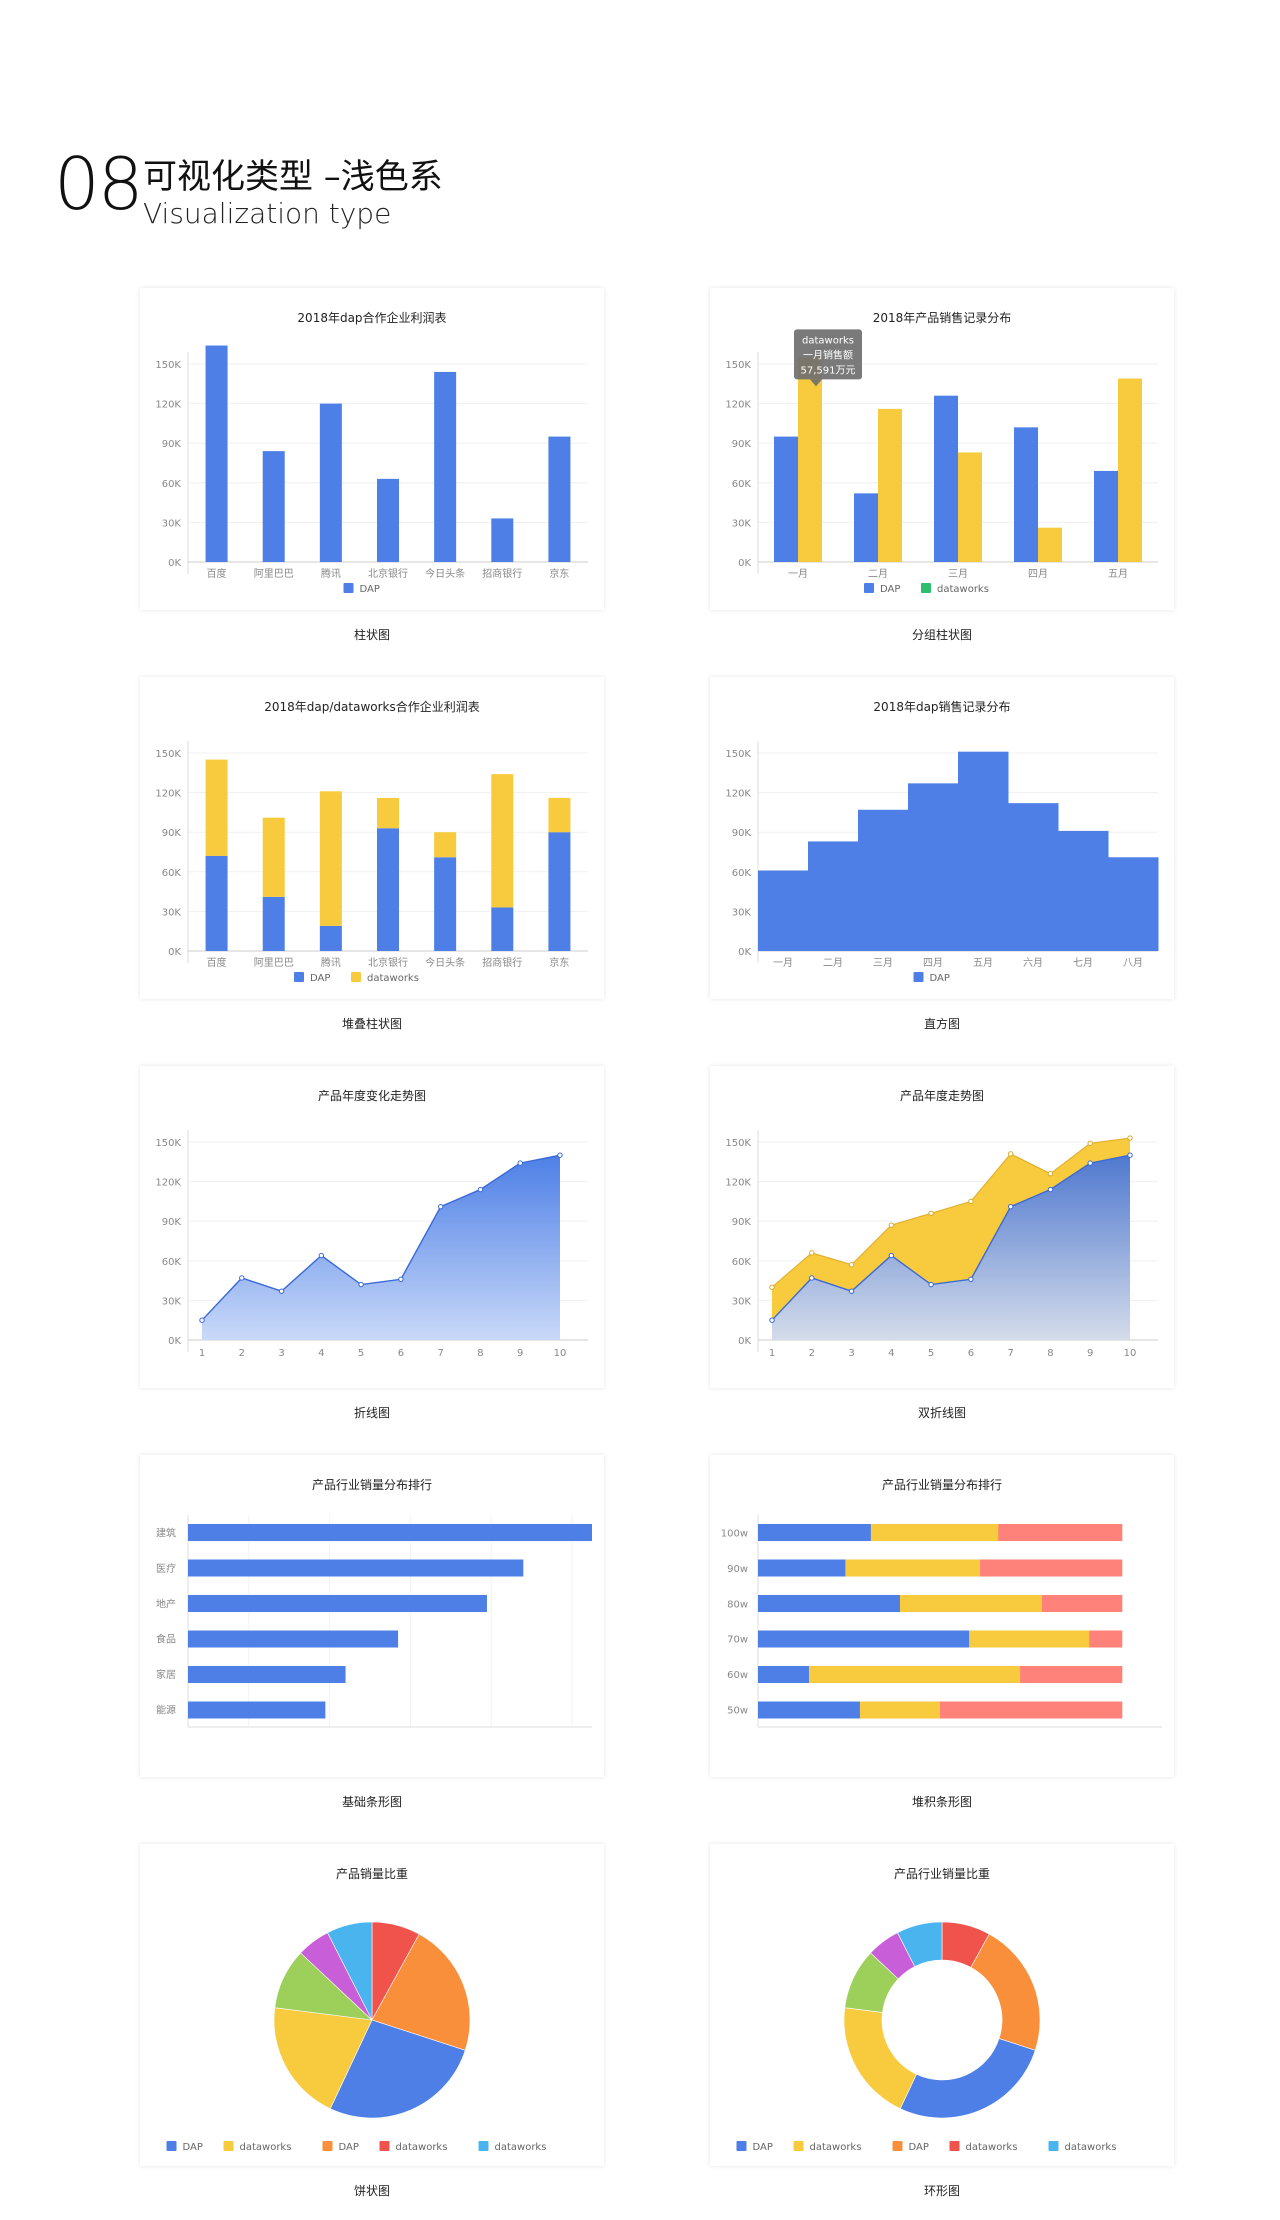  Describe the element at coordinates (217, 573) in the screenshot. I see `x-tick-label: 百度` at that location.